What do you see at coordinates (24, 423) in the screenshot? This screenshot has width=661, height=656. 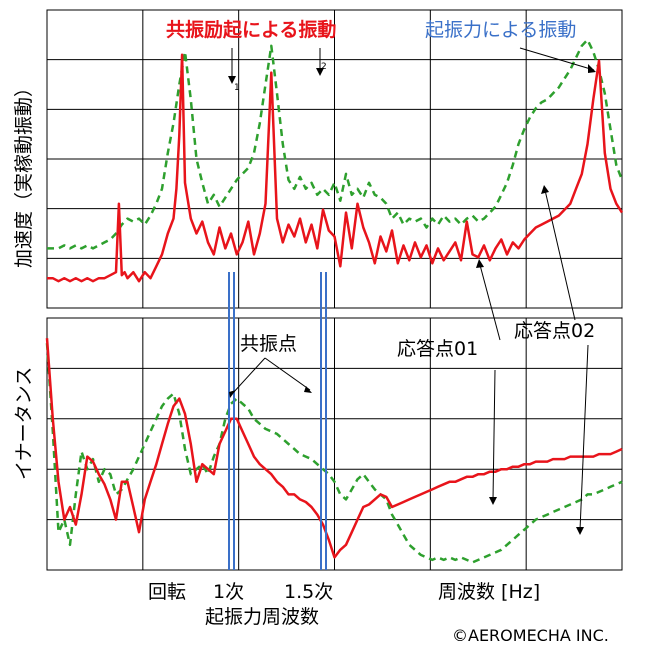 I see `inertance-ylabel: イナータンス` at bounding box center [24, 423].